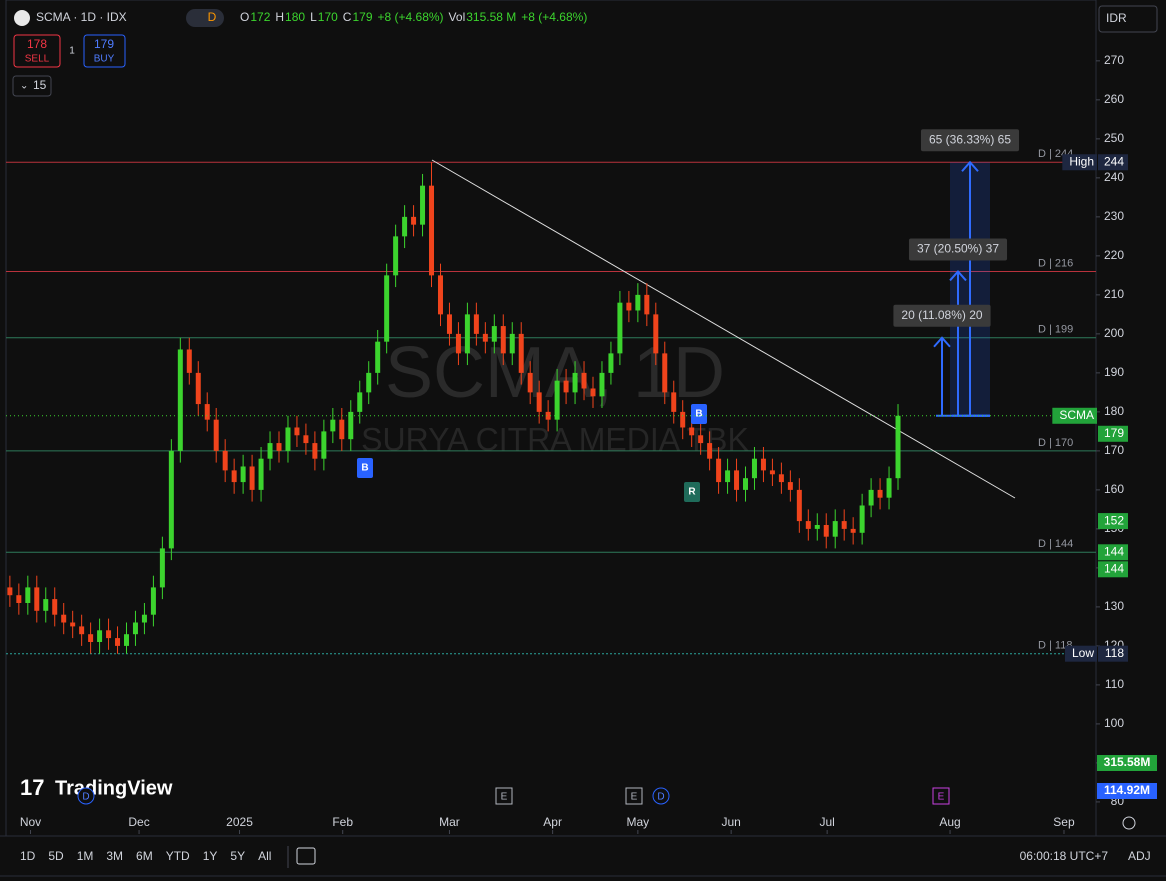 This screenshot has width=1166, height=881. What do you see at coordinates (1114, 433) in the screenshot?
I see `price-tag-text: 179` at bounding box center [1114, 433].